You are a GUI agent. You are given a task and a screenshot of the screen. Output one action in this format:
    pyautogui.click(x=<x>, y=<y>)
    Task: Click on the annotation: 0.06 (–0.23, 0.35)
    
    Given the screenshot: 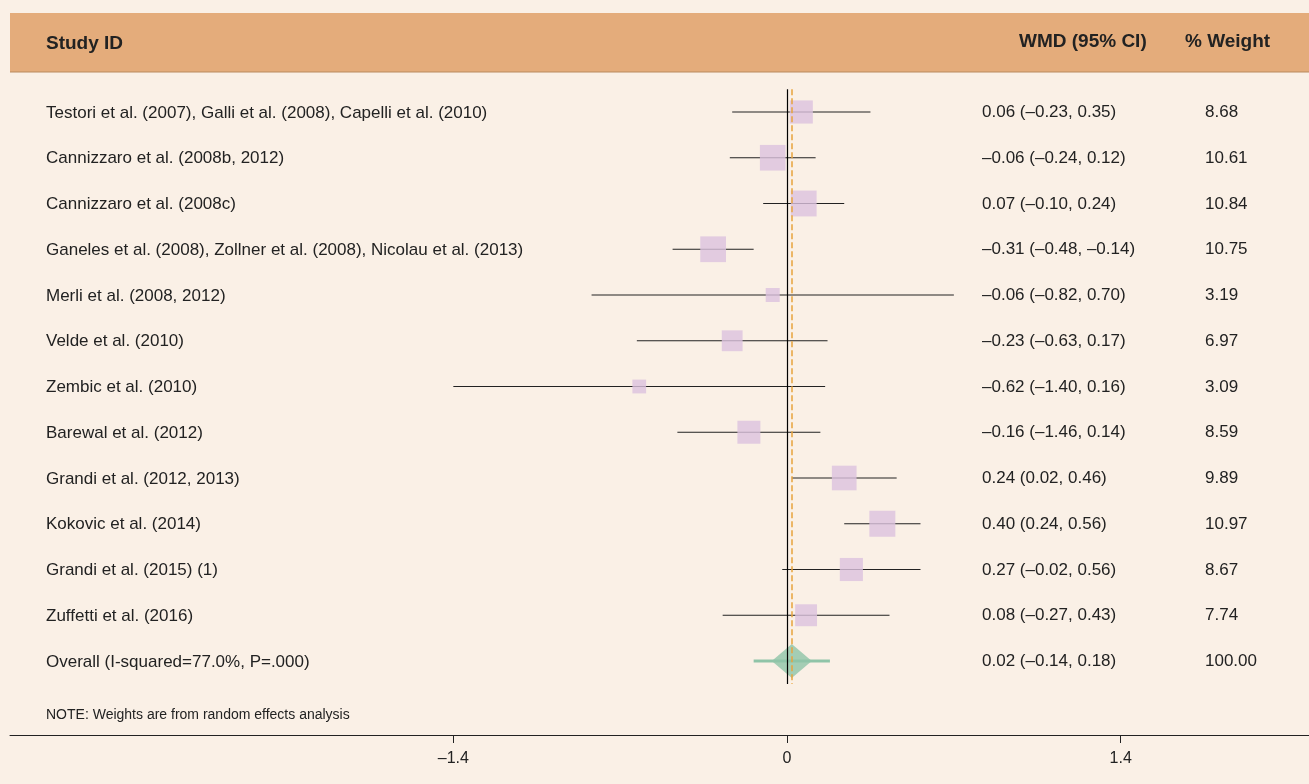 What is the action you would take?
    pyautogui.click(x=1049, y=112)
    